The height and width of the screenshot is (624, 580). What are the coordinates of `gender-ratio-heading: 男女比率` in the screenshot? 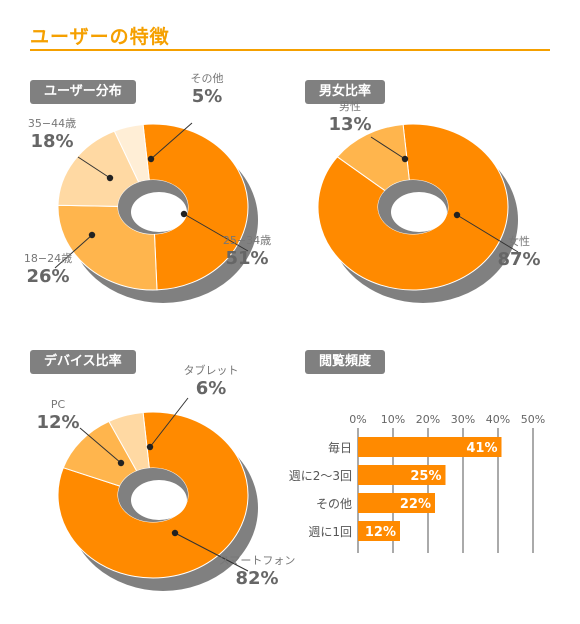 It's located at (345, 92).